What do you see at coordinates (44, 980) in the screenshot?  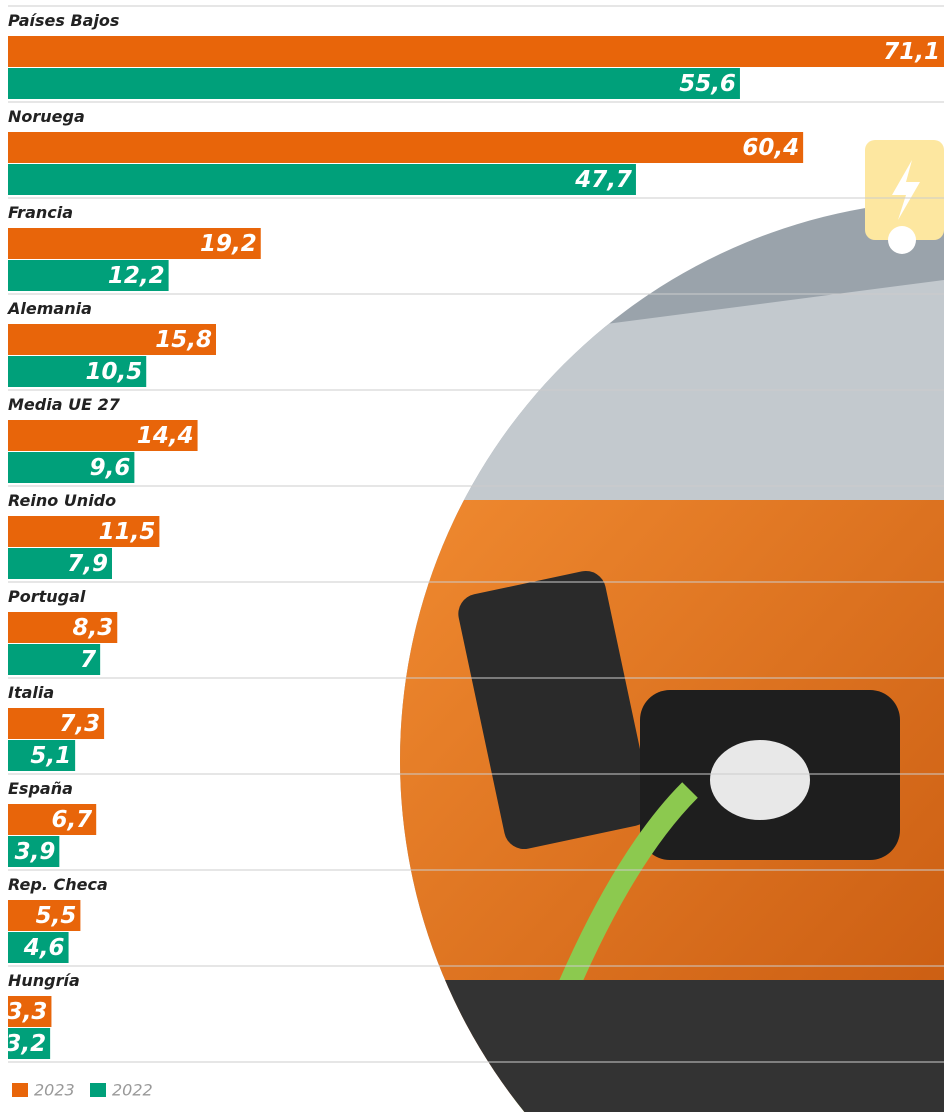 I see `category-label: Hungría` at bounding box center [44, 980].